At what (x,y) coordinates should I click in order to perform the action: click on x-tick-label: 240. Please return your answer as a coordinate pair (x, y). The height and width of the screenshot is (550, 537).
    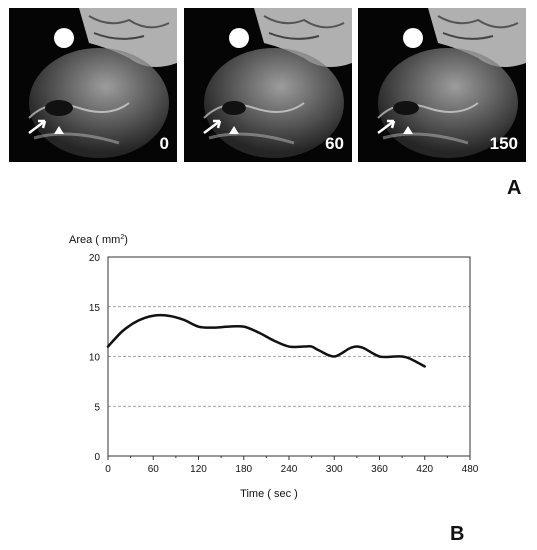
    Looking at the image, I should click on (289, 469).